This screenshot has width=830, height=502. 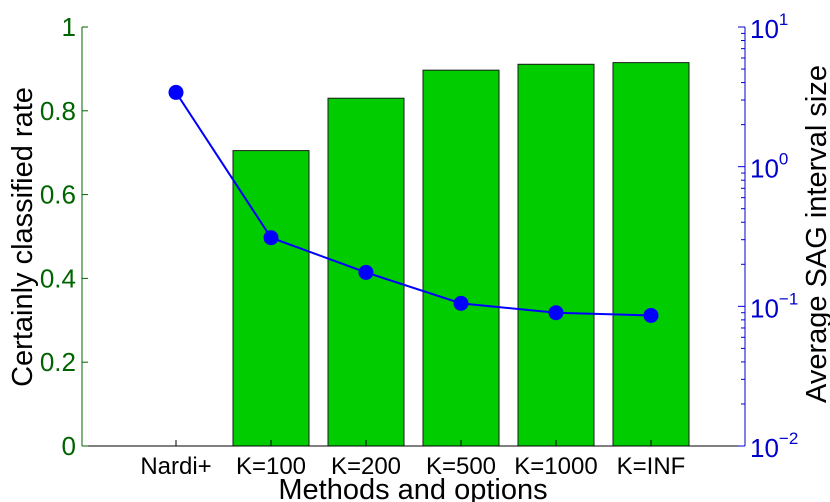 I want to click on left-tick-label: 0.4, so click(x=58, y=278).